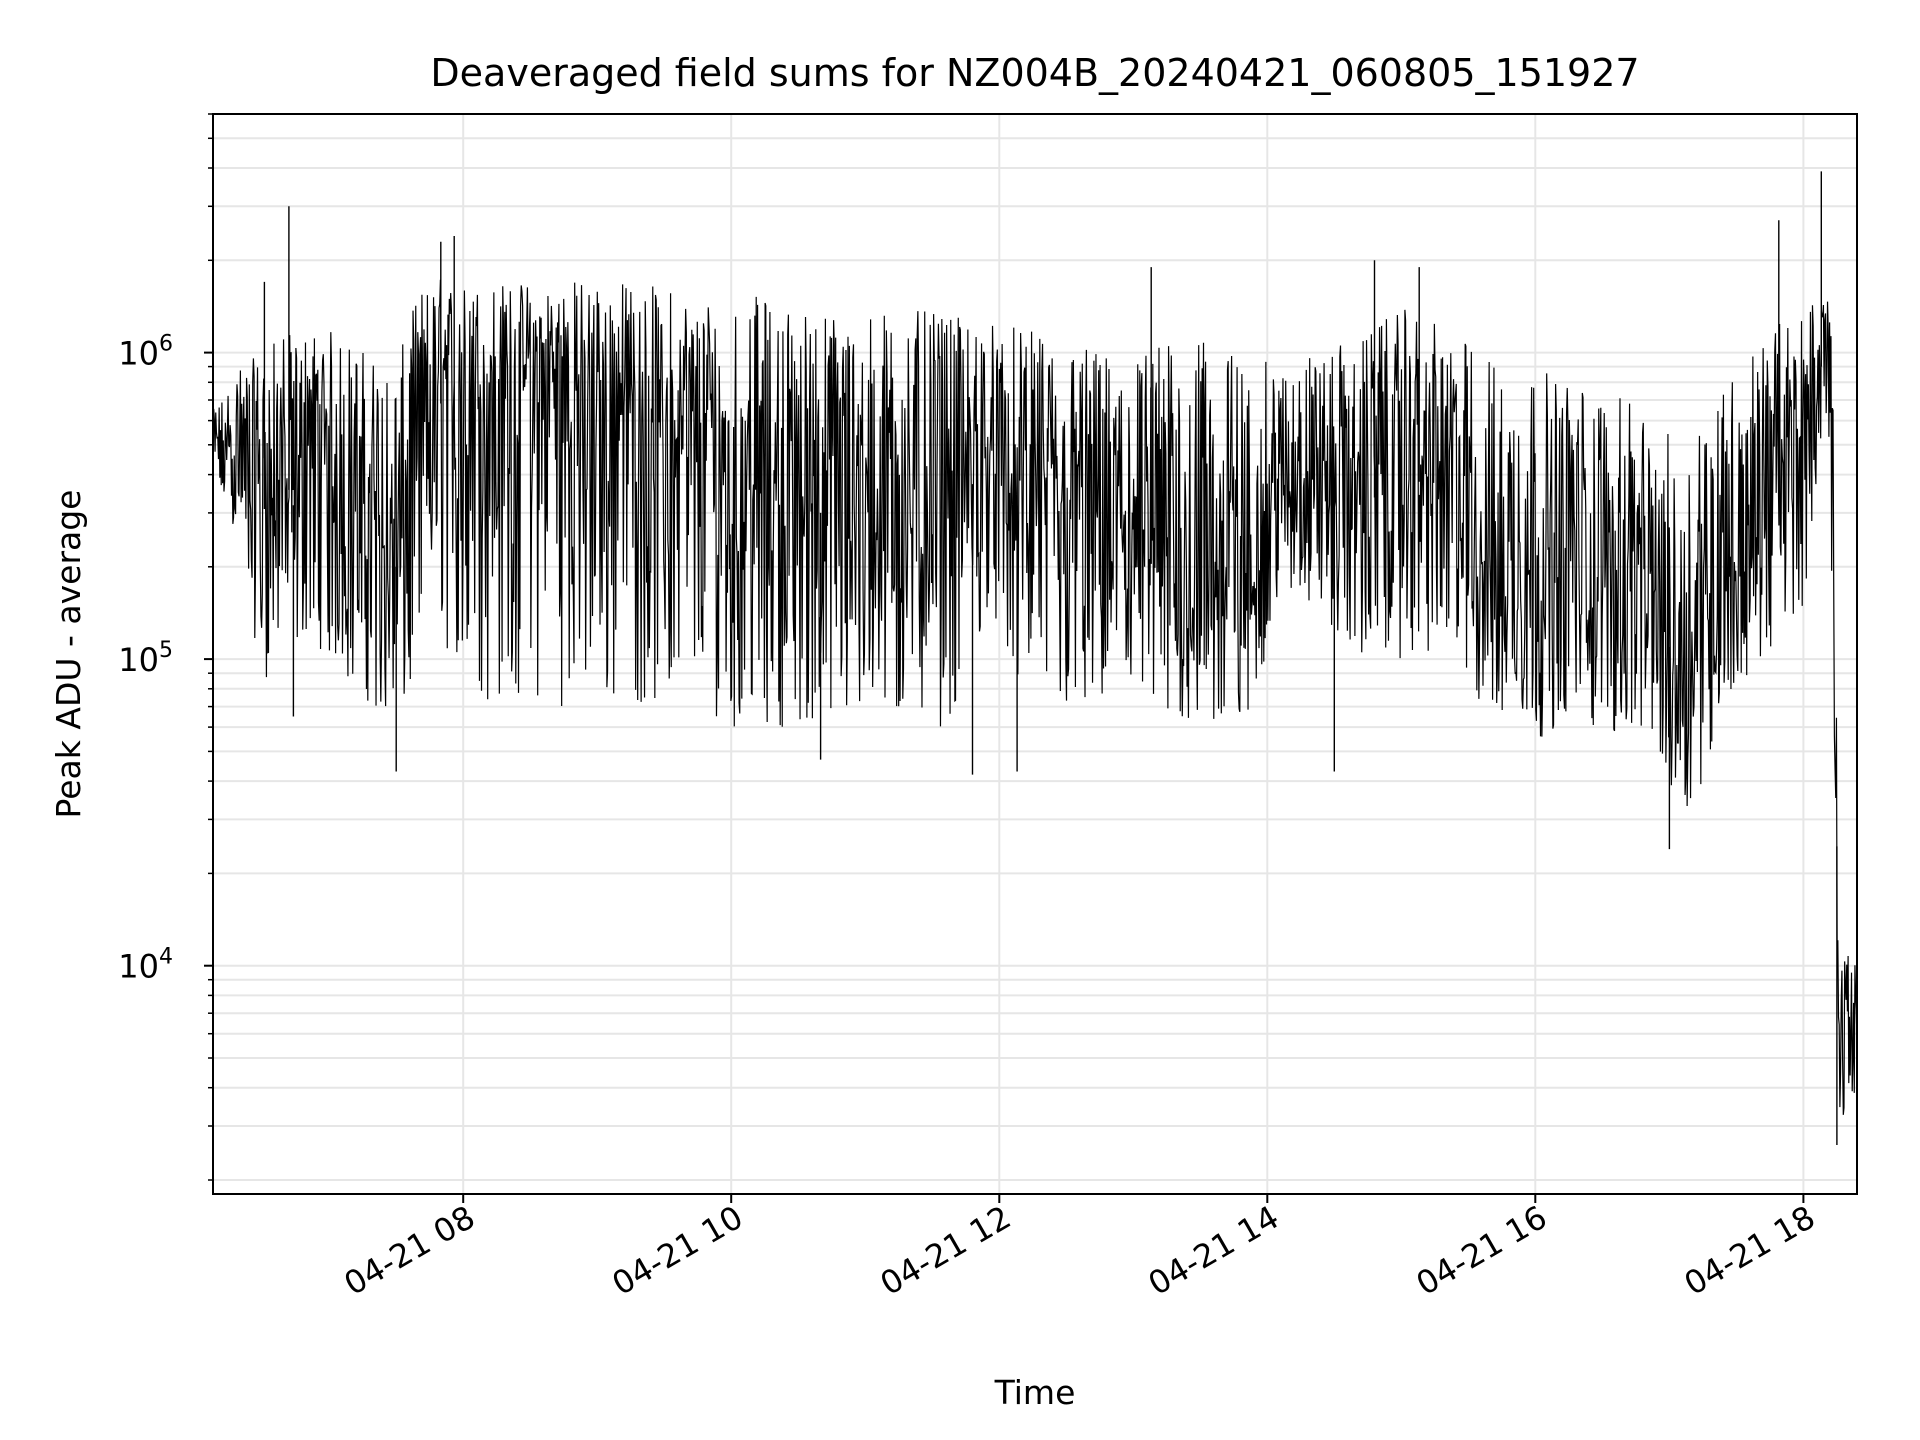 This screenshot has height=1440, width=1920. Describe the element at coordinates (166, 344) in the screenshot. I see `y-tick-exponent: 6` at that location.